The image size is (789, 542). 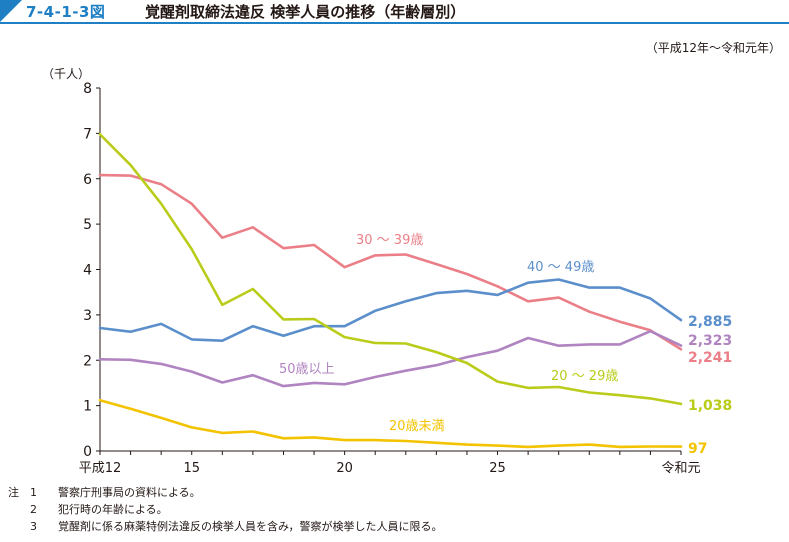 I want to click on end-value-label: 2,241, so click(x=710, y=358).